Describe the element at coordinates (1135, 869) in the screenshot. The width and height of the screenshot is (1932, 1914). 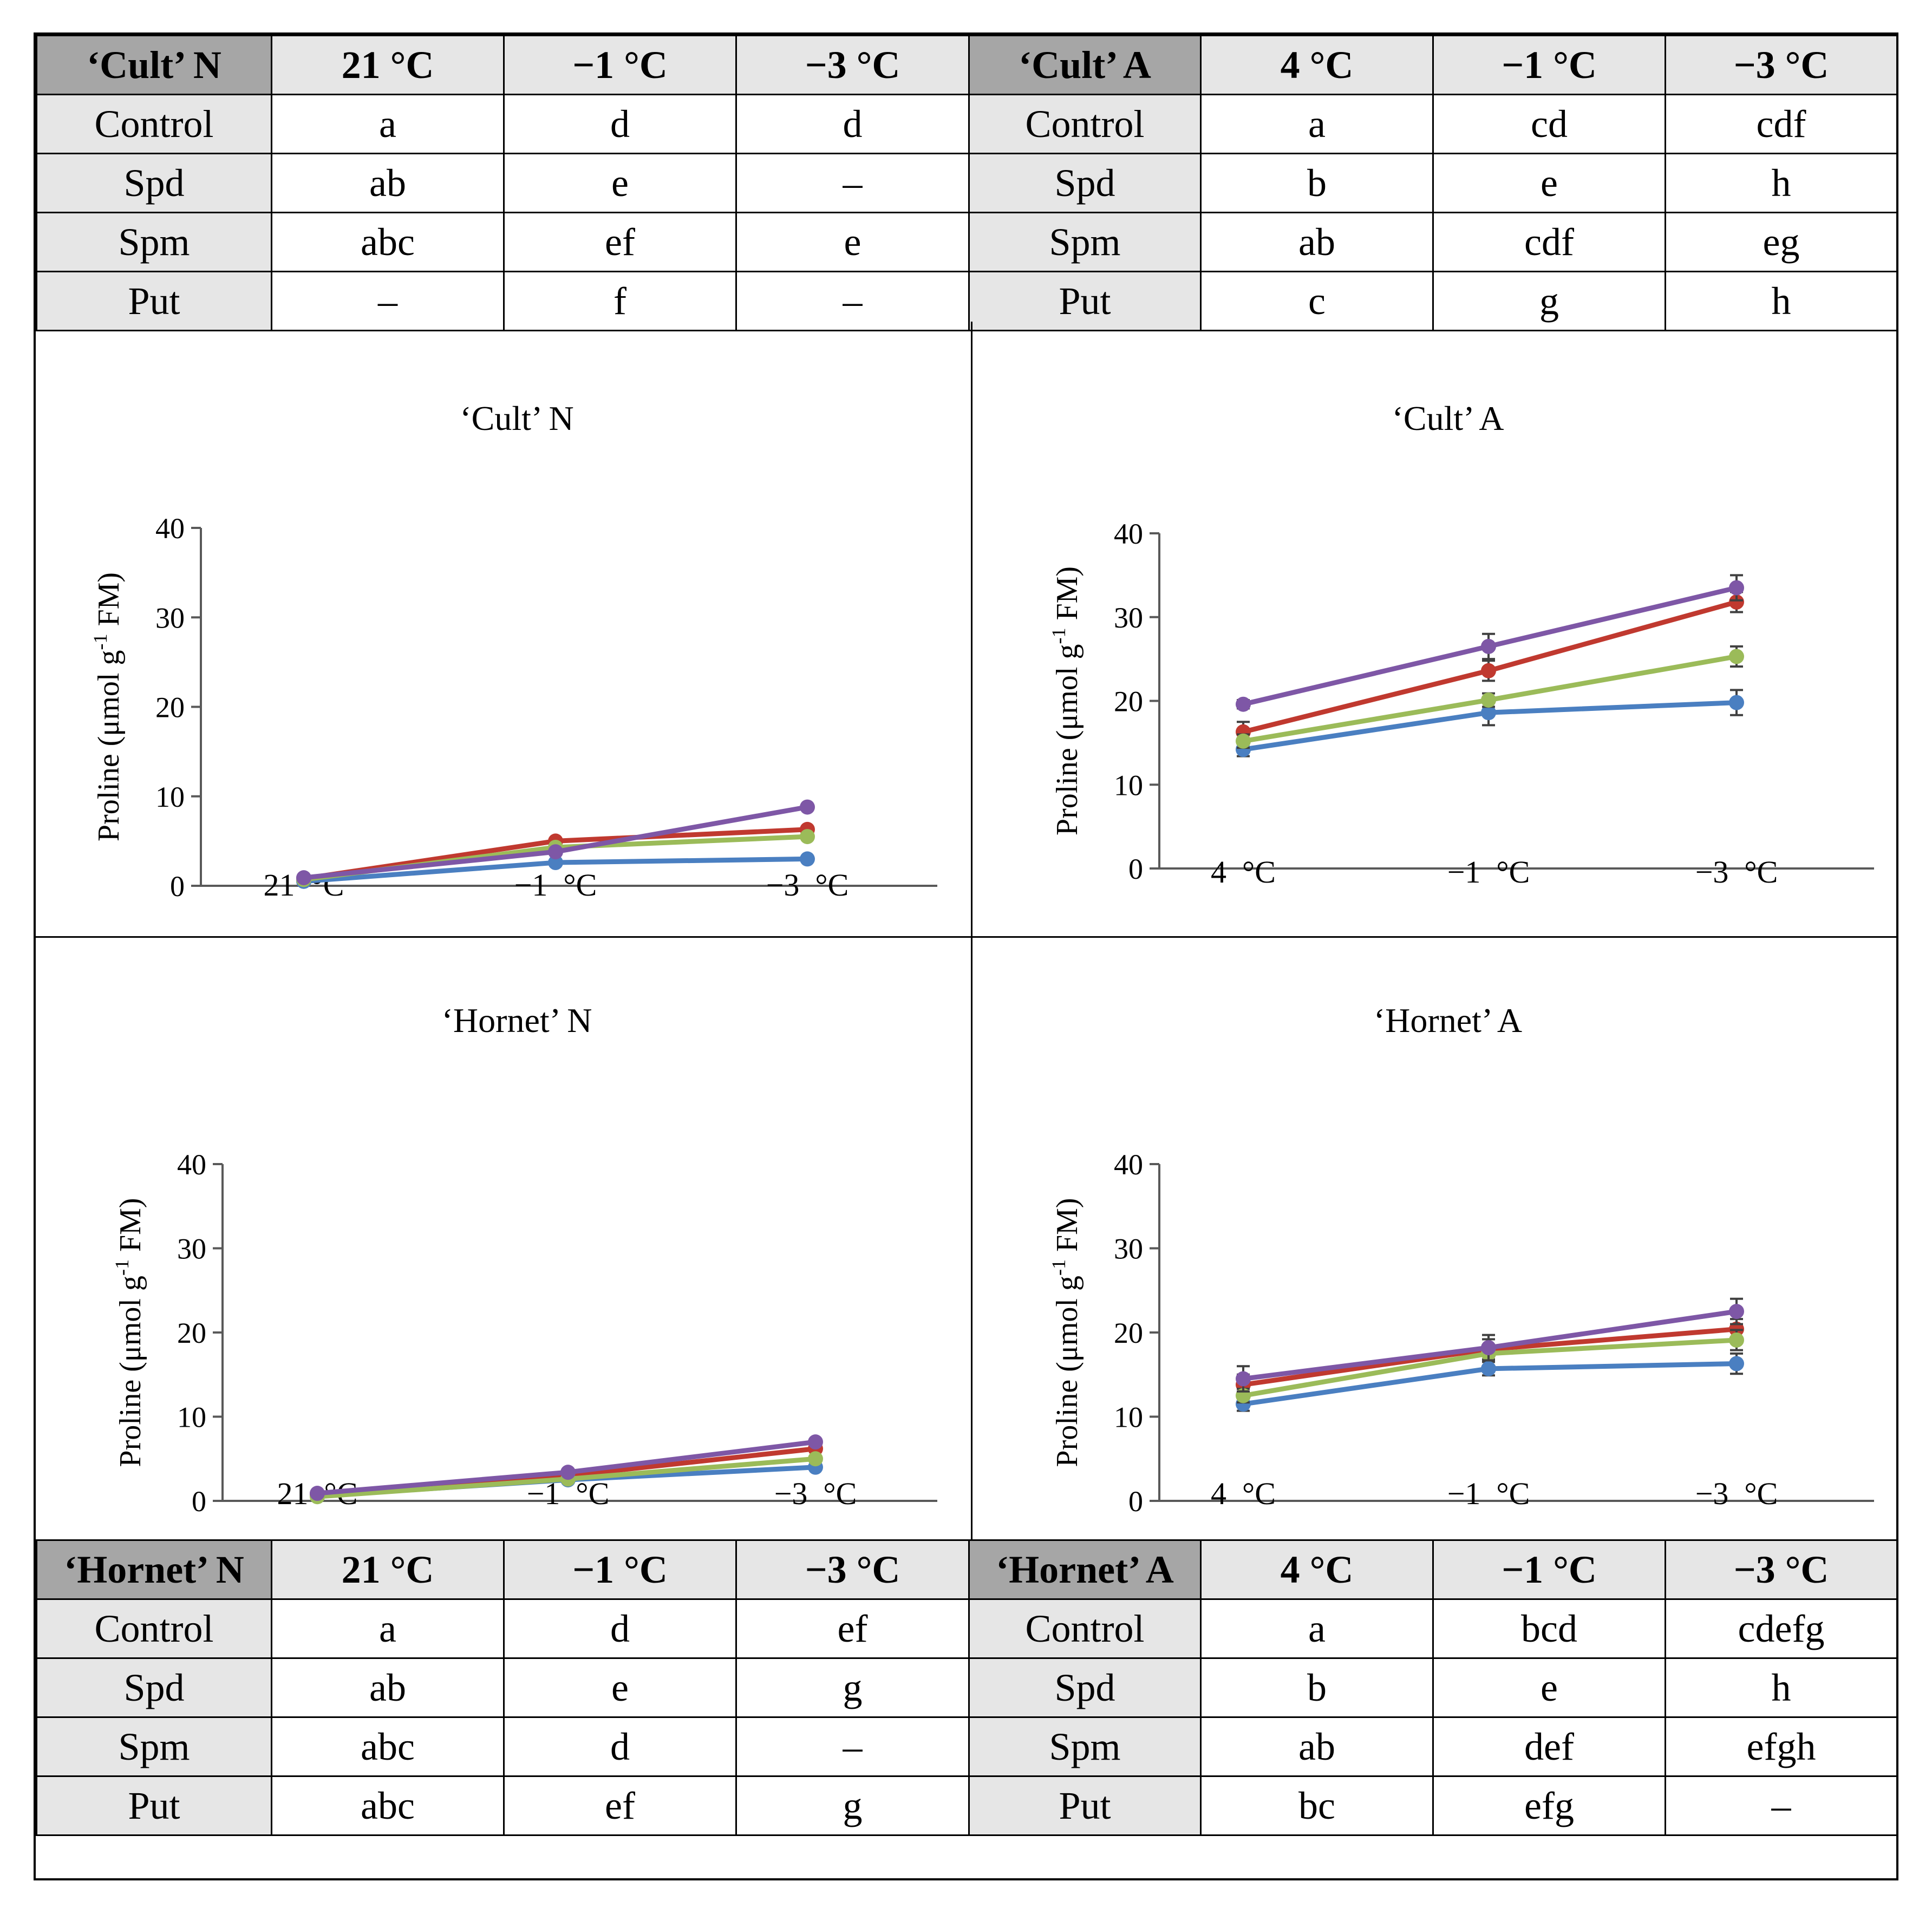
I see `y-tick-label: 0` at that location.